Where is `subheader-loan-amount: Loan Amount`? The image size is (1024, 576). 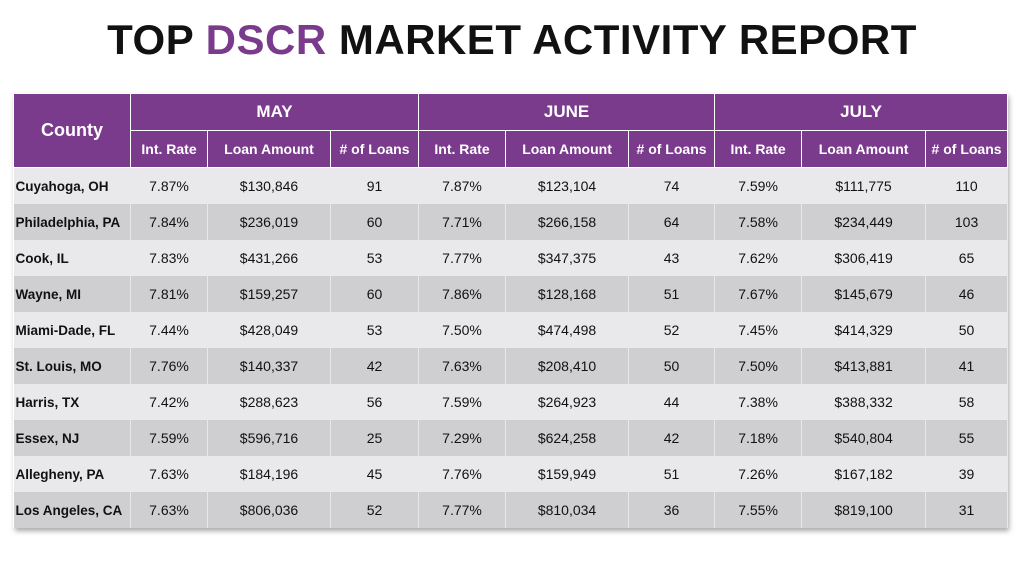 subheader-loan-amount: Loan Amount is located at coordinates (864, 149).